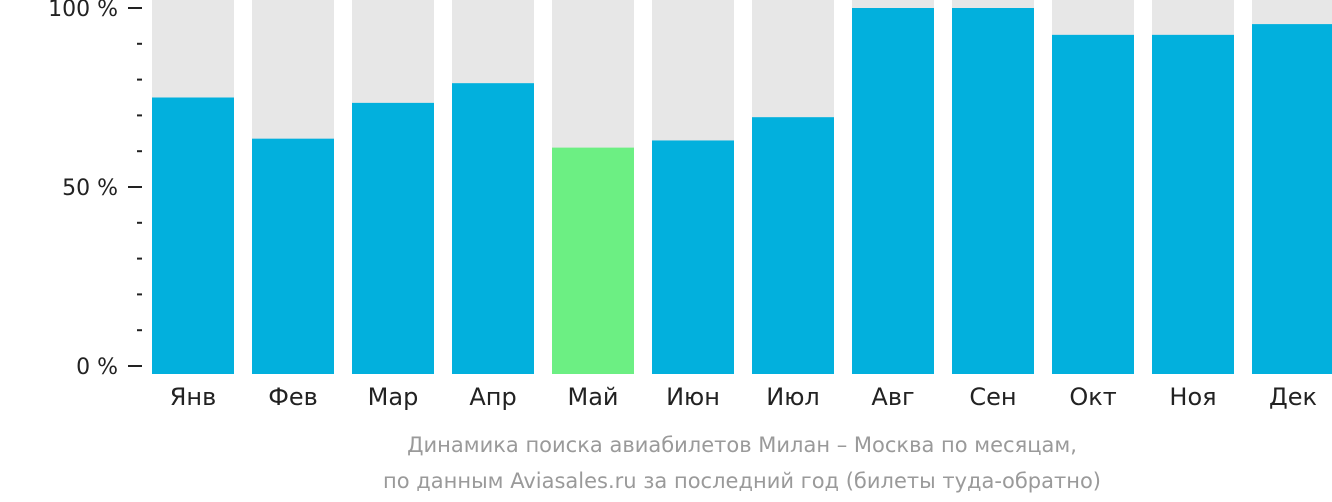 The height and width of the screenshot is (502, 1332). I want to click on x-tick-label-11: Ноя, so click(1192, 397).